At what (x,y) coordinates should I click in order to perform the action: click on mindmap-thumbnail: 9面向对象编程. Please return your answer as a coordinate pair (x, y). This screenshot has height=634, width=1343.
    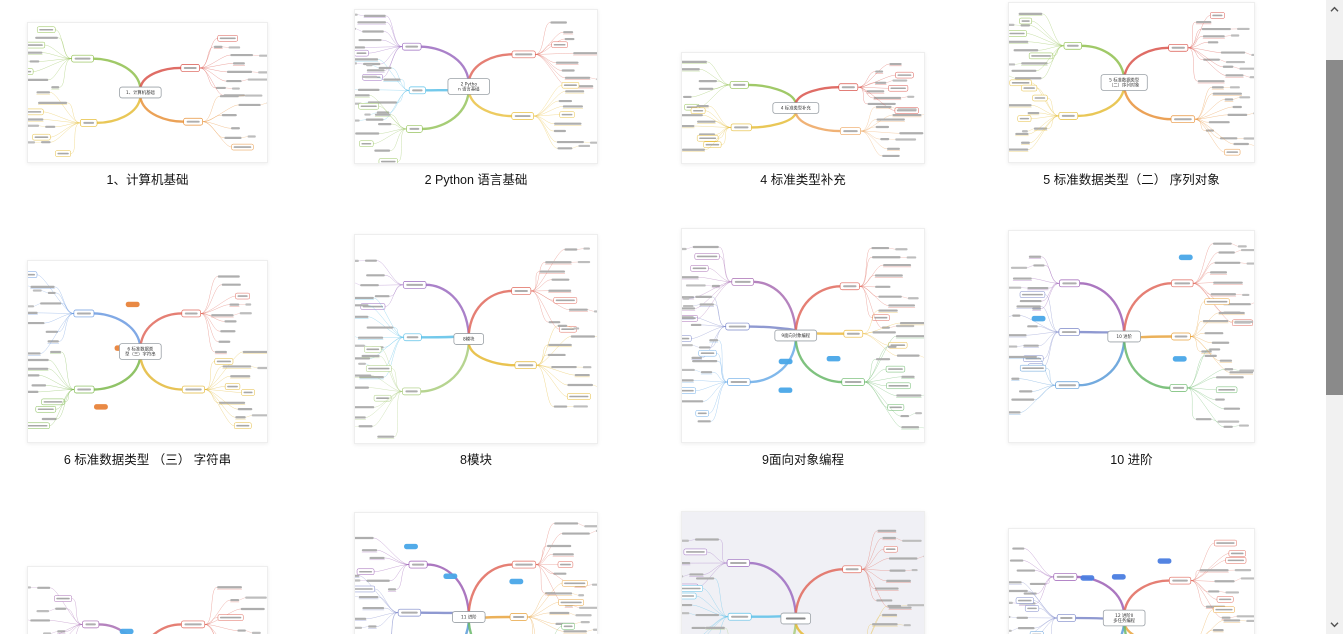
    Looking at the image, I should click on (803, 335).